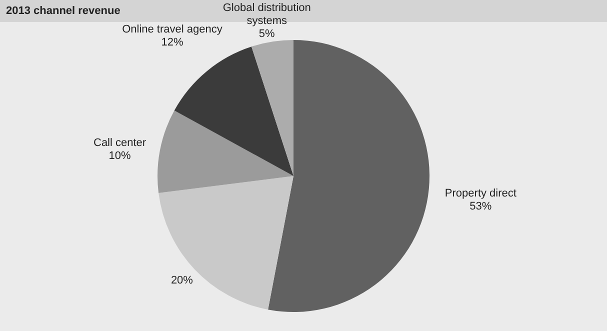 The height and width of the screenshot is (331, 607). What do you see at coordinates (63, 11) in the screenshot?
I see `chart-title: 2013 channel revenue` at bounding box center [63, 11].